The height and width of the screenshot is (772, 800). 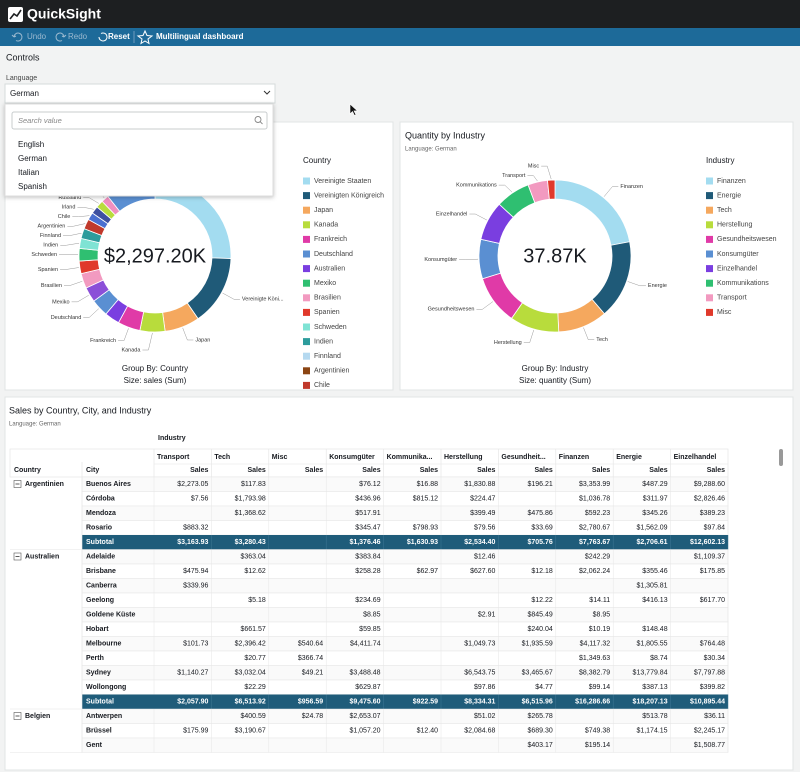 What do you see at coordinates (781, 457) in the screenshot?
I see `scrollbar` at bounding box center [781, 457].